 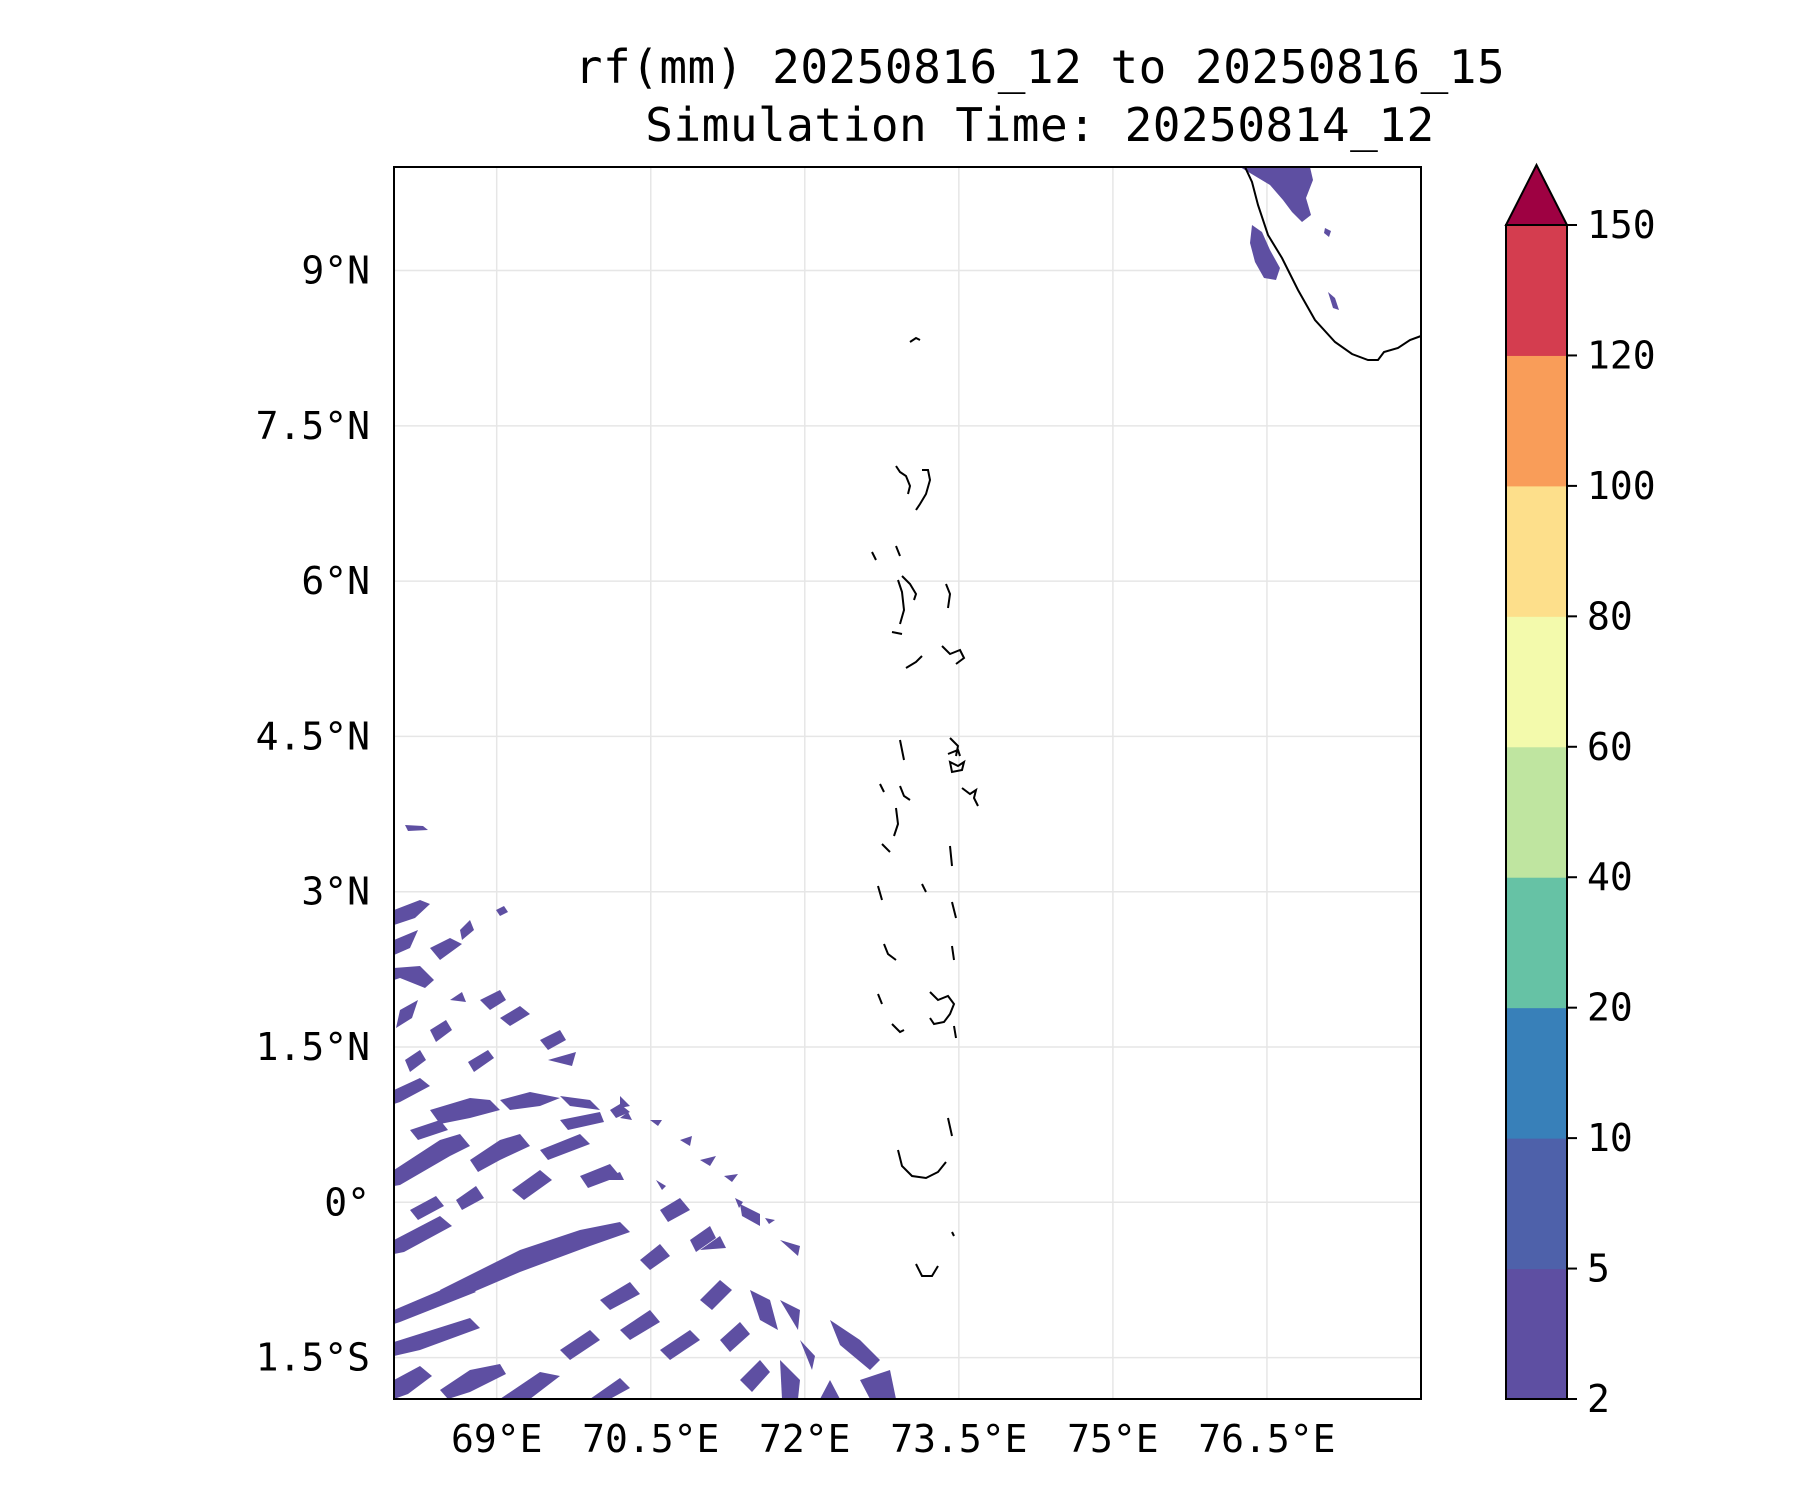 I want to click on chart-title-line-1: rf(mm) 20250816_12 to 20250816_15, so click(x=1040, y=67).